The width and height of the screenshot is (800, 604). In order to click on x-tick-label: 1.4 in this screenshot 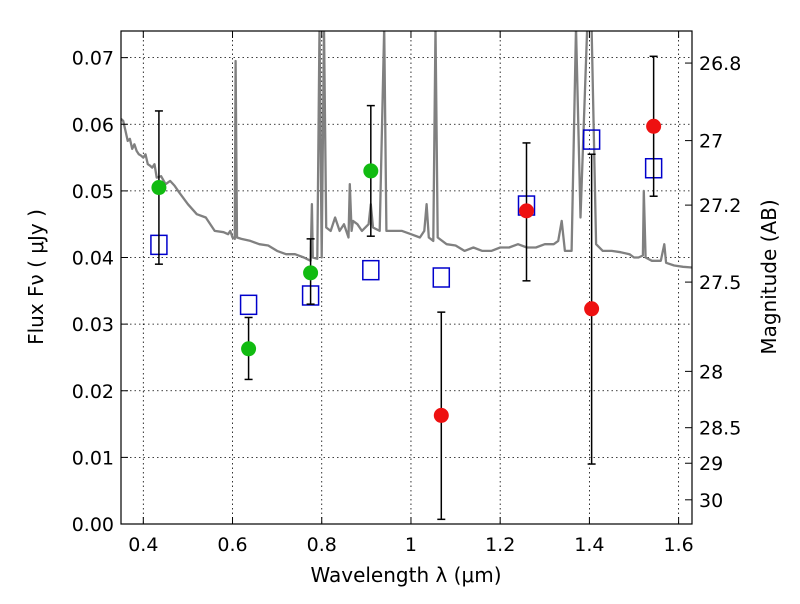, I will do `click(589, 545)`.